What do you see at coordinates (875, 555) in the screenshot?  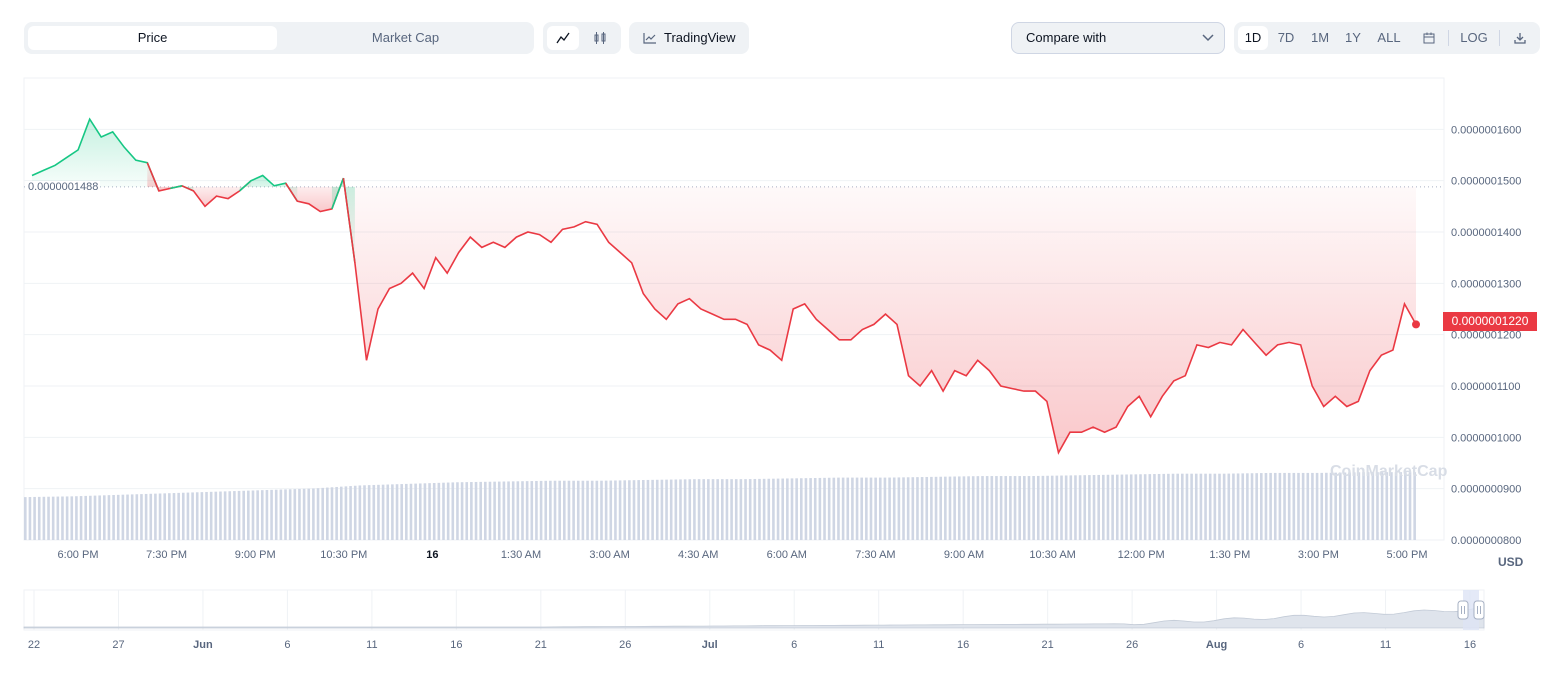 I see `x-tick-label: 7:30 AM` at bounding box center [875, 555].